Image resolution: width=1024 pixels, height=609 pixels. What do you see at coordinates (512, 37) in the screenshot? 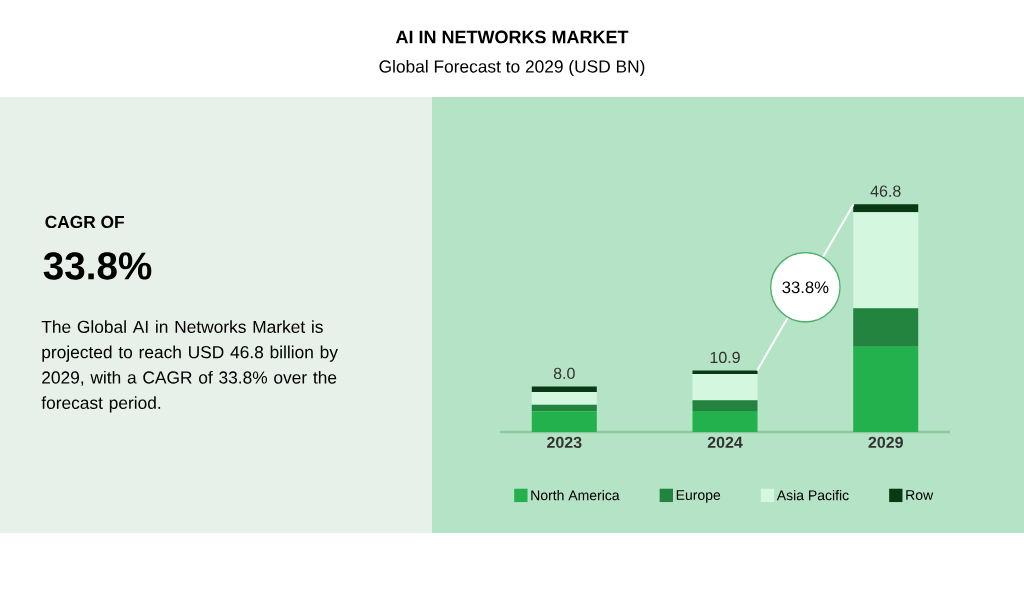
I see `chart-title: AI IN NETWORKS MARKET` at bounding box center [512, 37].